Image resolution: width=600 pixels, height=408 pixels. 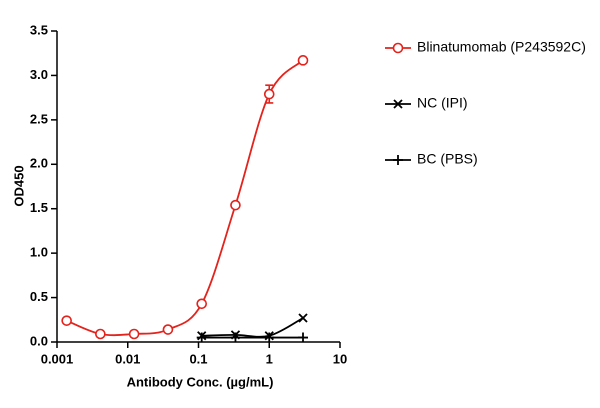 I want to click on y-tick-label: 3.0, so click(x=39, y=74).